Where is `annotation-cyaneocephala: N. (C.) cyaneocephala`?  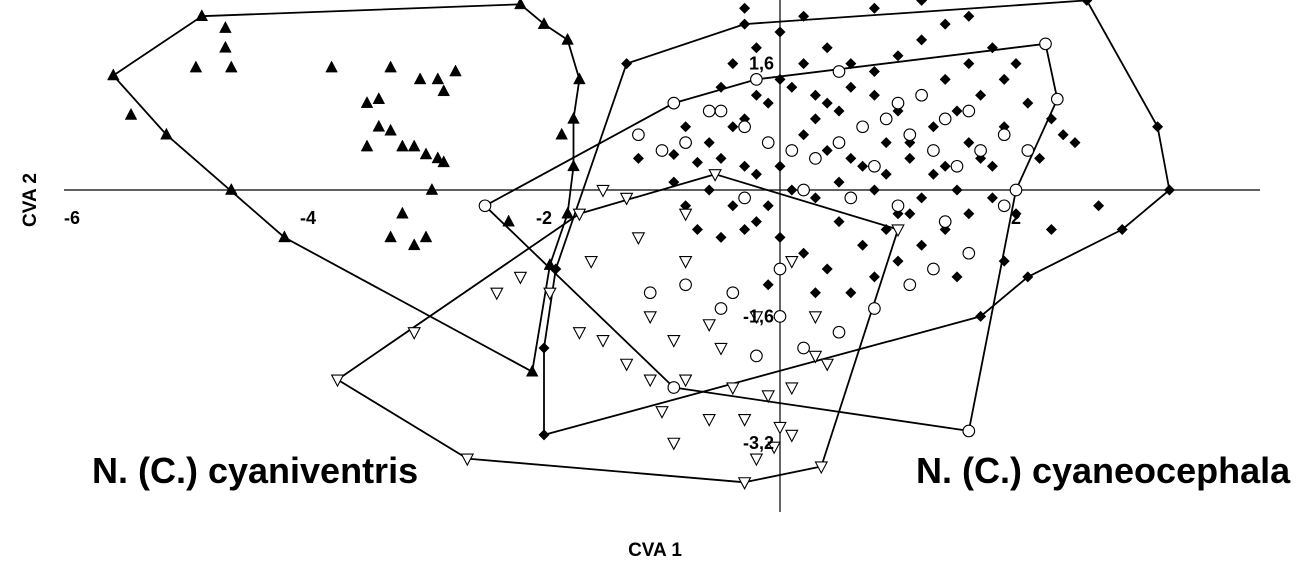 annotation-cyaneocephala: N. (C.) cyaneocephala is located at coordinates (1103, 470).